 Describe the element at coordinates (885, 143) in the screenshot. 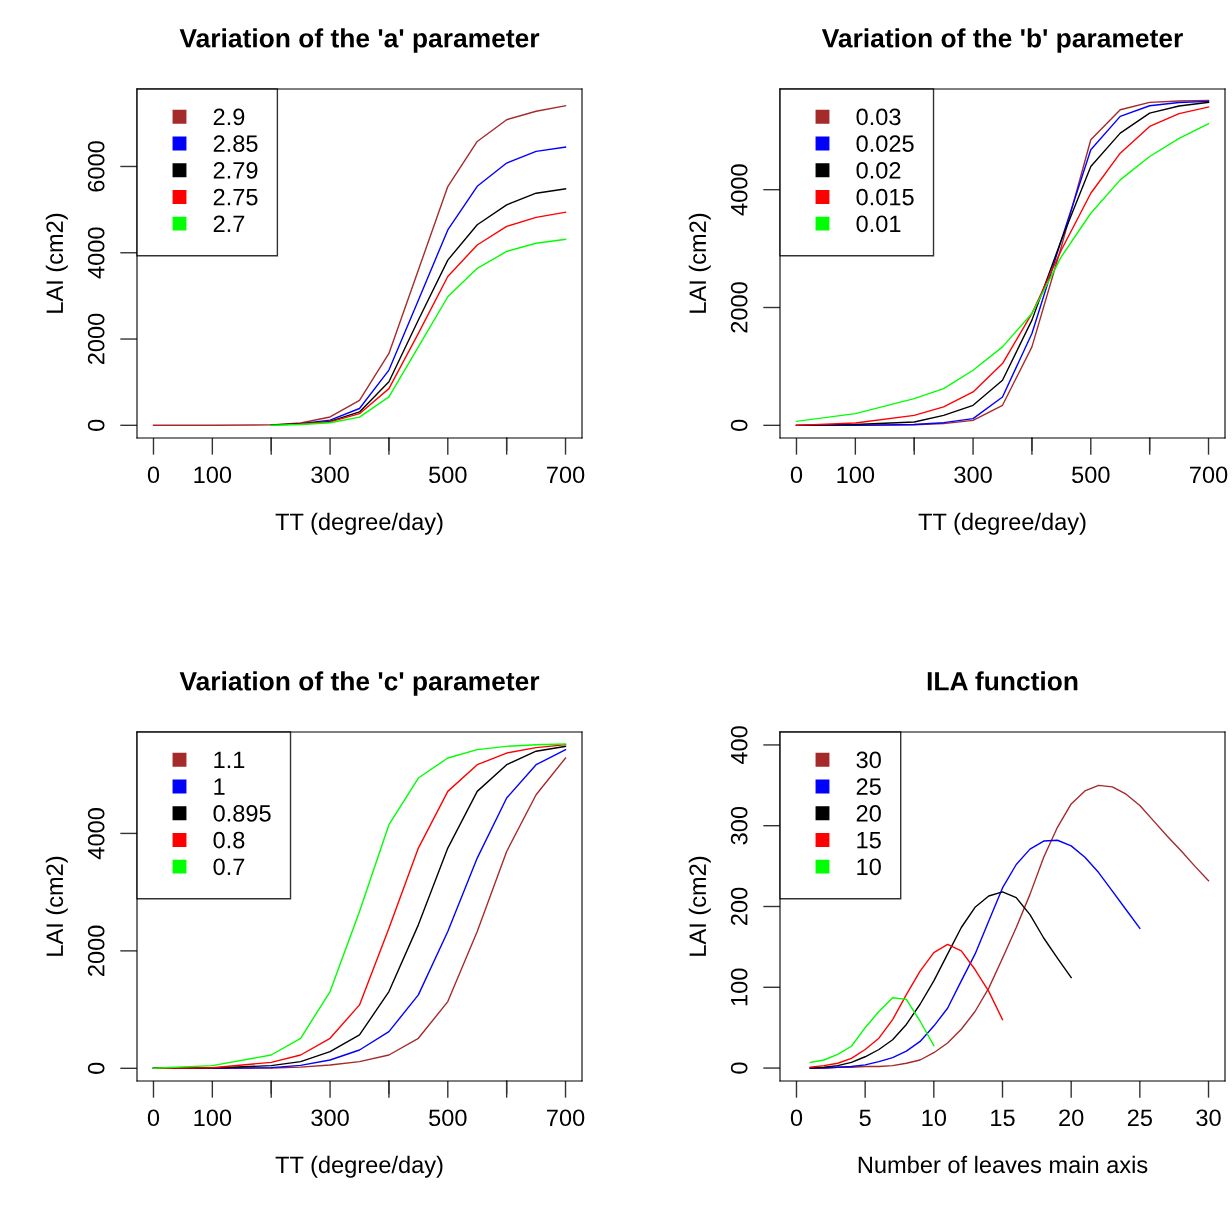

I see `legend-label: 0.025` at that location.